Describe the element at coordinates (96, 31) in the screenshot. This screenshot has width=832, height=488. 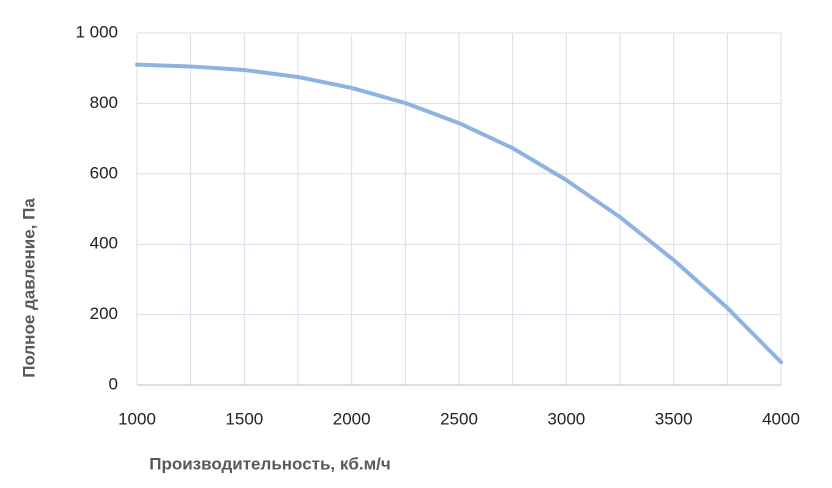
I see `y-tick-label: 1 000` at that location.